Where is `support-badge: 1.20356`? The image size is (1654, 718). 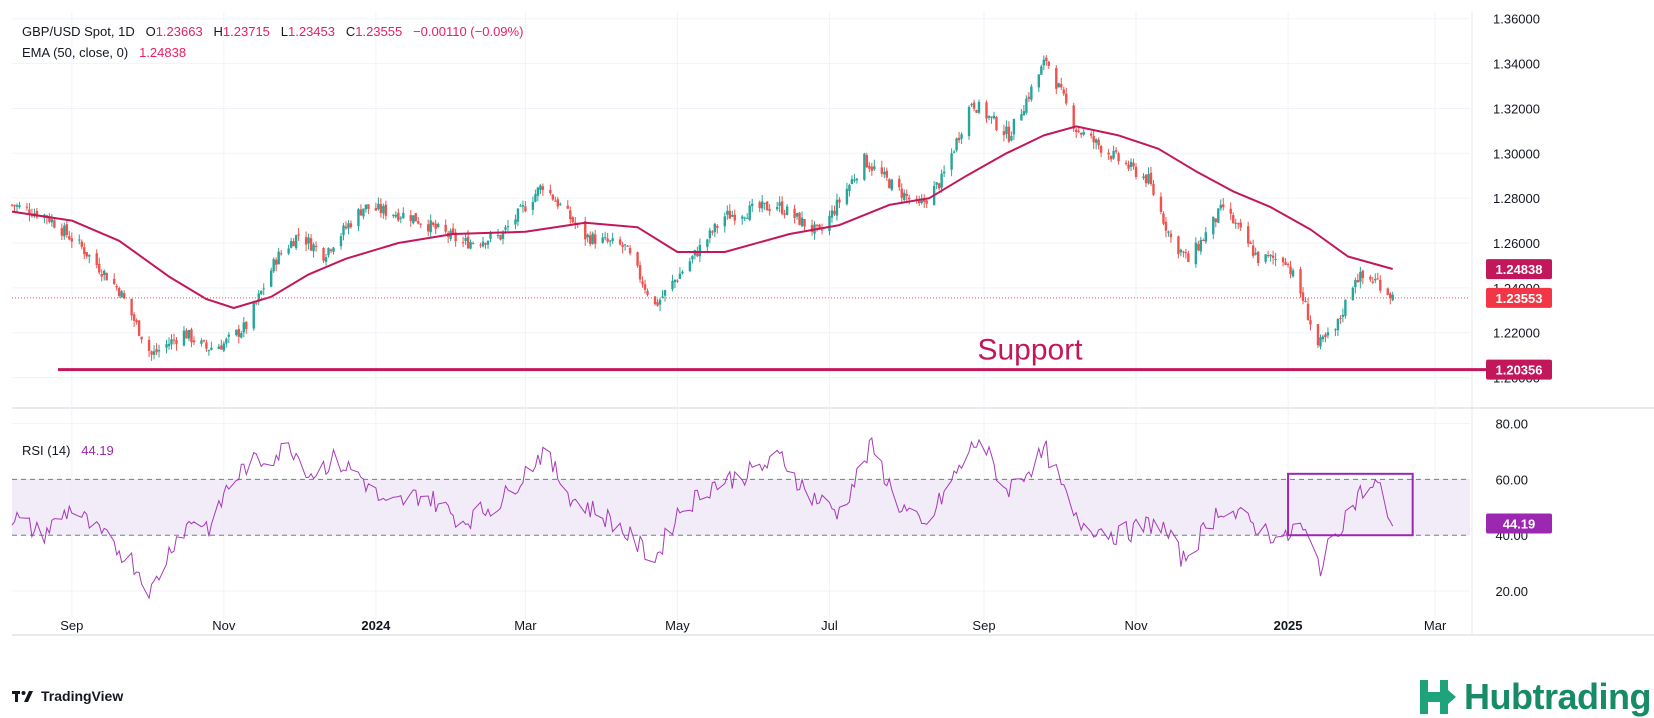
support-badge: 1.20356 is located at coordinates (1519, 370).